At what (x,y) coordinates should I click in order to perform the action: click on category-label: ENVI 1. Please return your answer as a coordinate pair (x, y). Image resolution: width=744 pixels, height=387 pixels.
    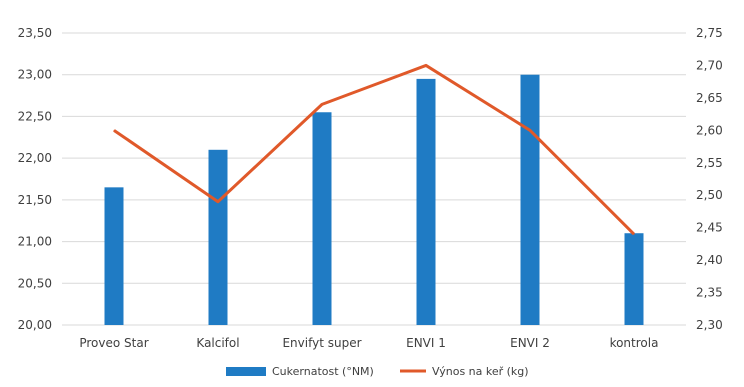
    Looking at the image, I should click on (426, 343).